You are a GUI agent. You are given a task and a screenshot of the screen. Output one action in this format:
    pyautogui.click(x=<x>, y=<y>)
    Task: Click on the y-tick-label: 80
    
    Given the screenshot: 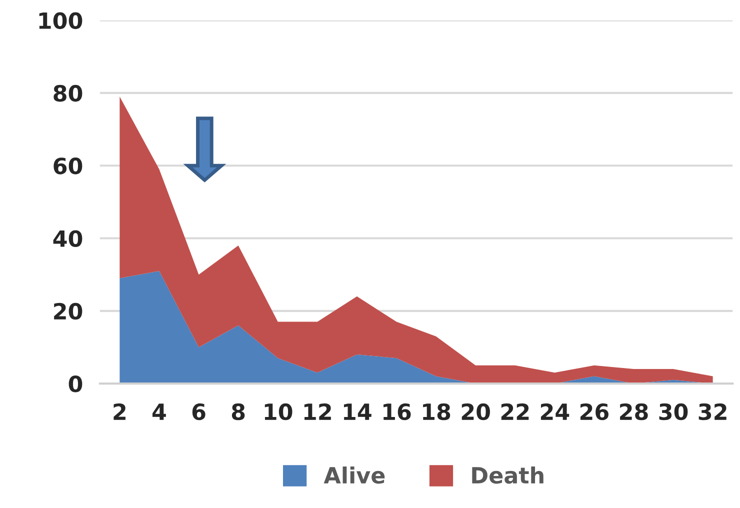 What is the action you would take?
    pyautogui.click(x=68, y=93)
    